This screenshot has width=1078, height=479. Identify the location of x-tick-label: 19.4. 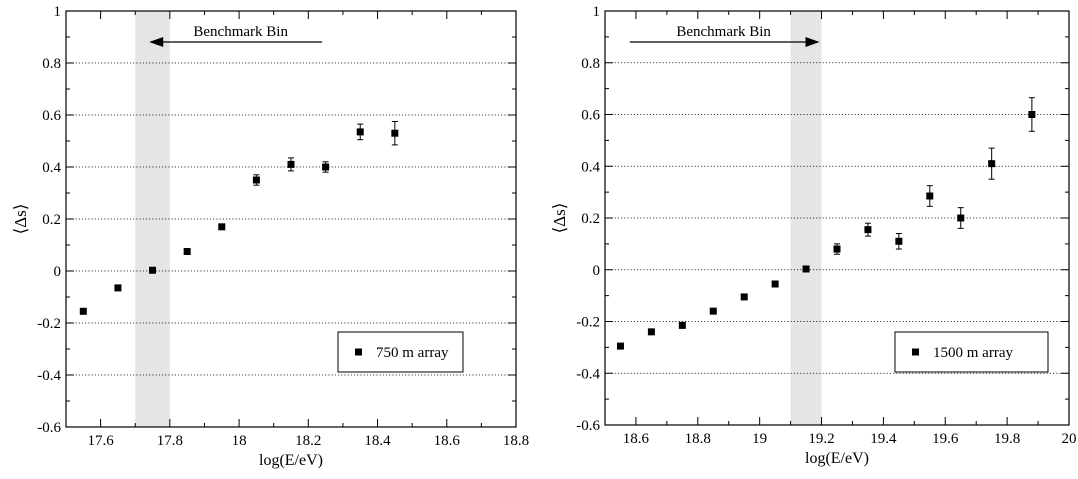
(883, 439).